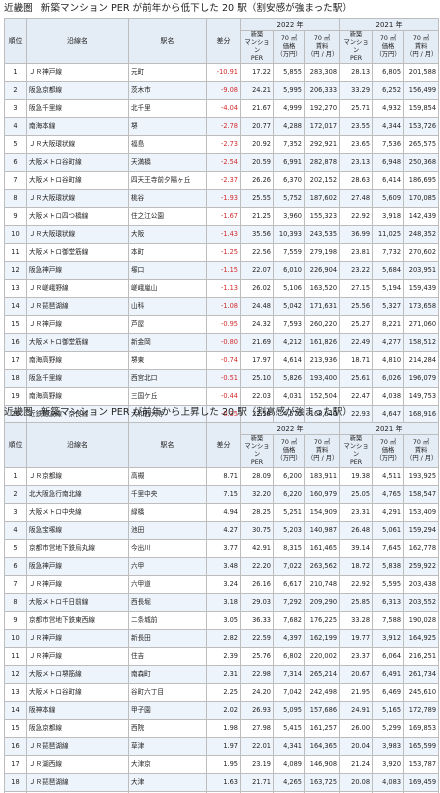 The height and width of the screenshot is (793, 440). What do you see at coordinates (421, 782) in the screenshot?
I see `cell-rent-2021: 169,459` at bounding box center [421, 782].